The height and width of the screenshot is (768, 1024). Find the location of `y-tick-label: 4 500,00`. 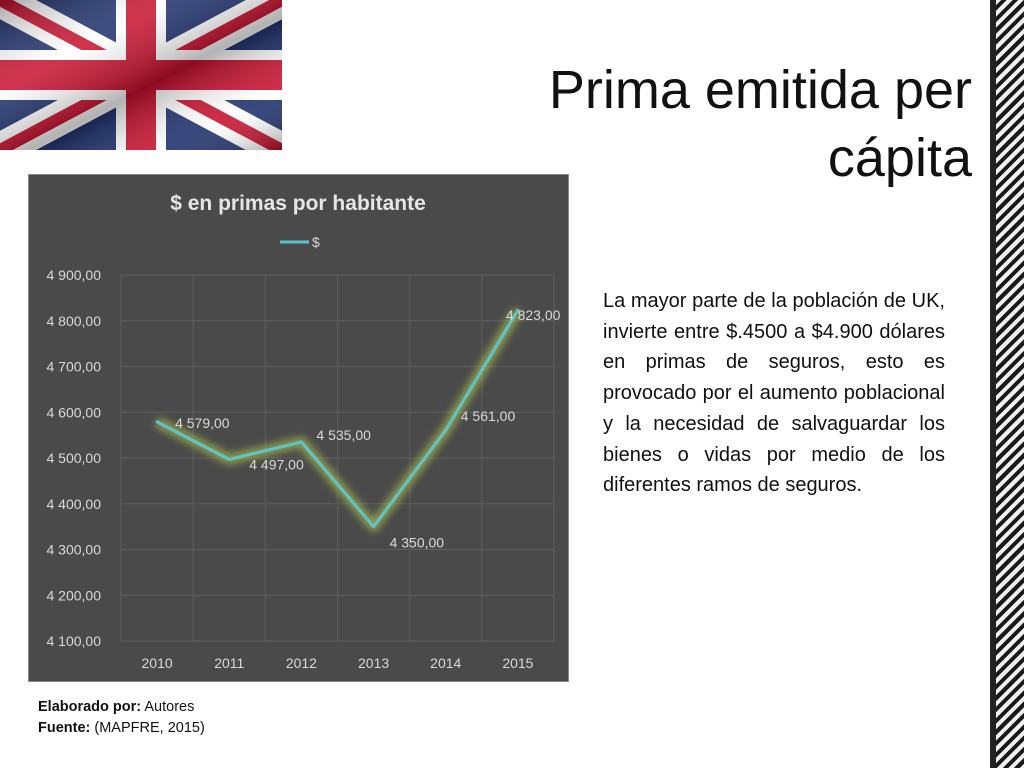

y-tick-label: 4 500,00 is located at coordinates (74, 458).